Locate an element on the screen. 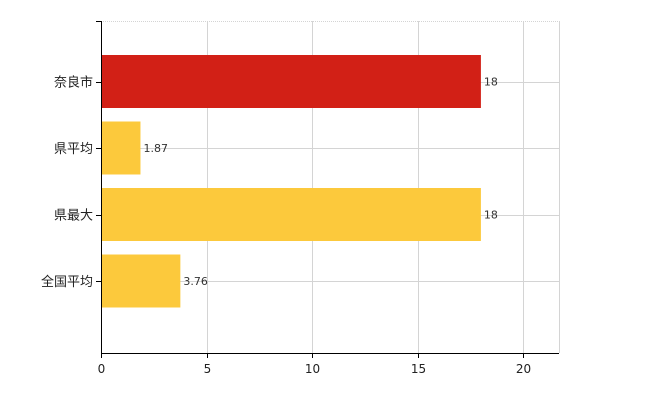  data-label-1: 18 is located at coordinates (491, 82).